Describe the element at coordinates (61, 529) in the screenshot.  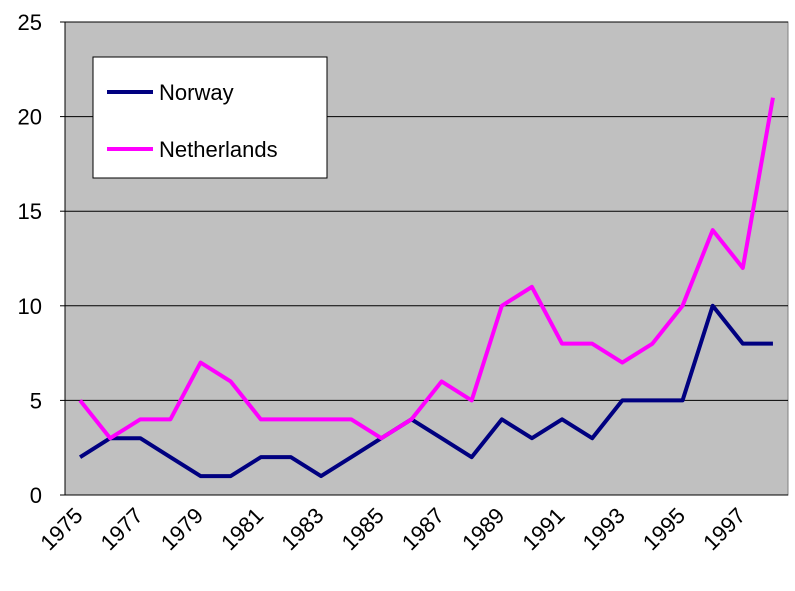
I see `x-tick-label: 1975` at that location.